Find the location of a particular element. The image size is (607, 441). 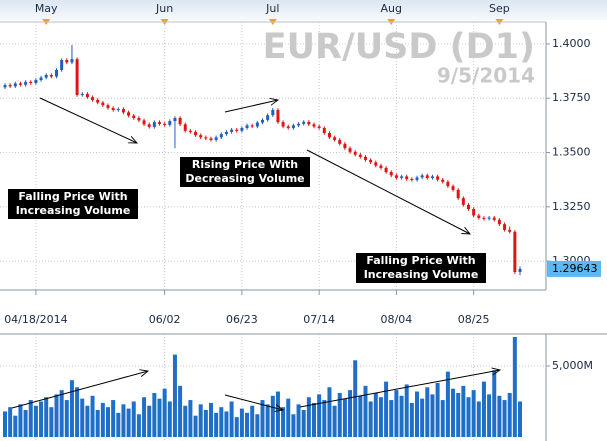

x-tick-label: 08/25 is located at coordinates (474, 319).